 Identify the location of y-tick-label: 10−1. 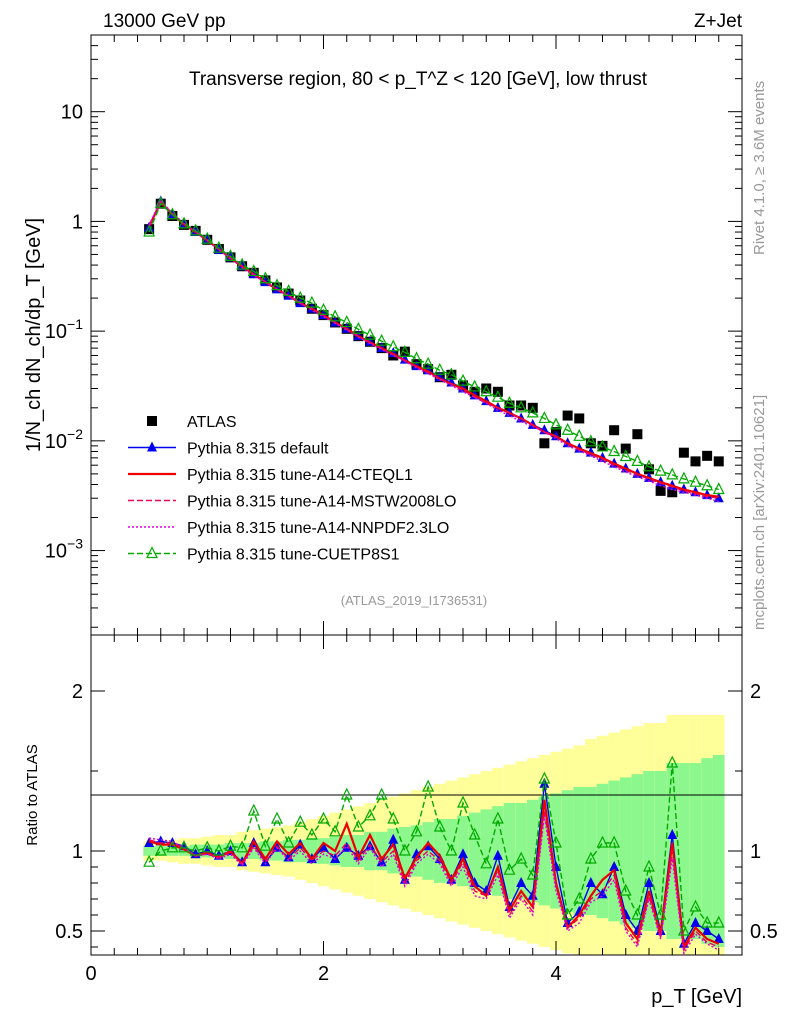
(64, 329).